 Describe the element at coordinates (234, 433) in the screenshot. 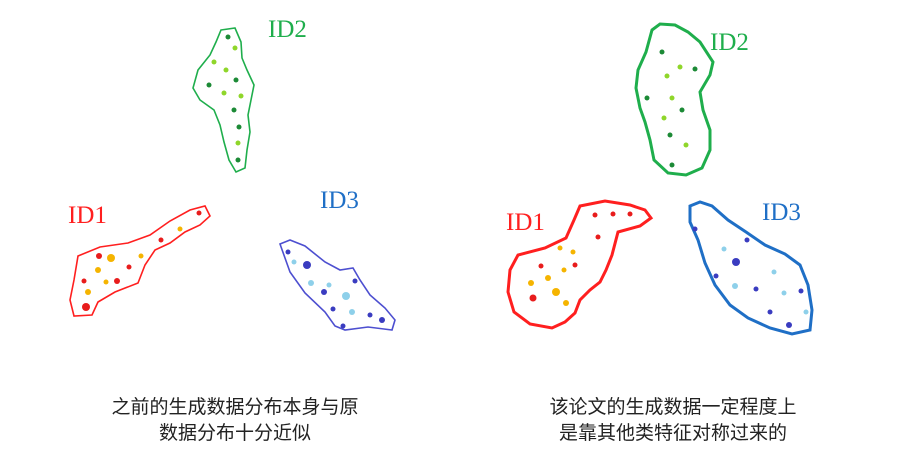

I see `left-caption-line-2: 数据分布十分近似` at that location.